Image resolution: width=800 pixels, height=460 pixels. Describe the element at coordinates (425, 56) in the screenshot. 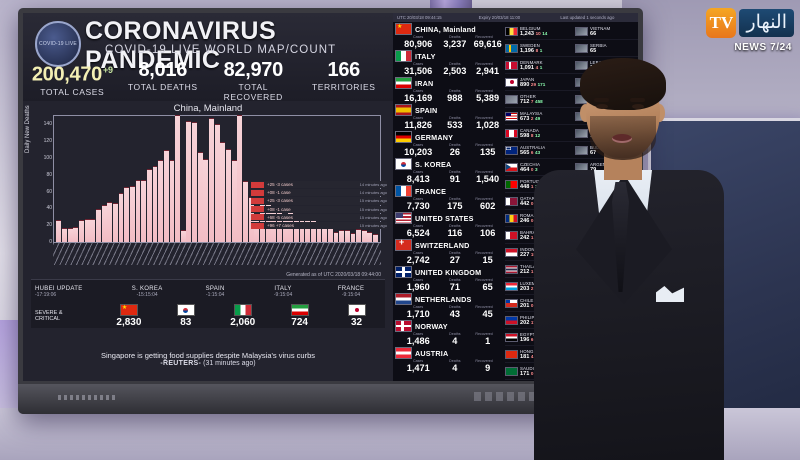

I see `country-name: ITALY` at that location.